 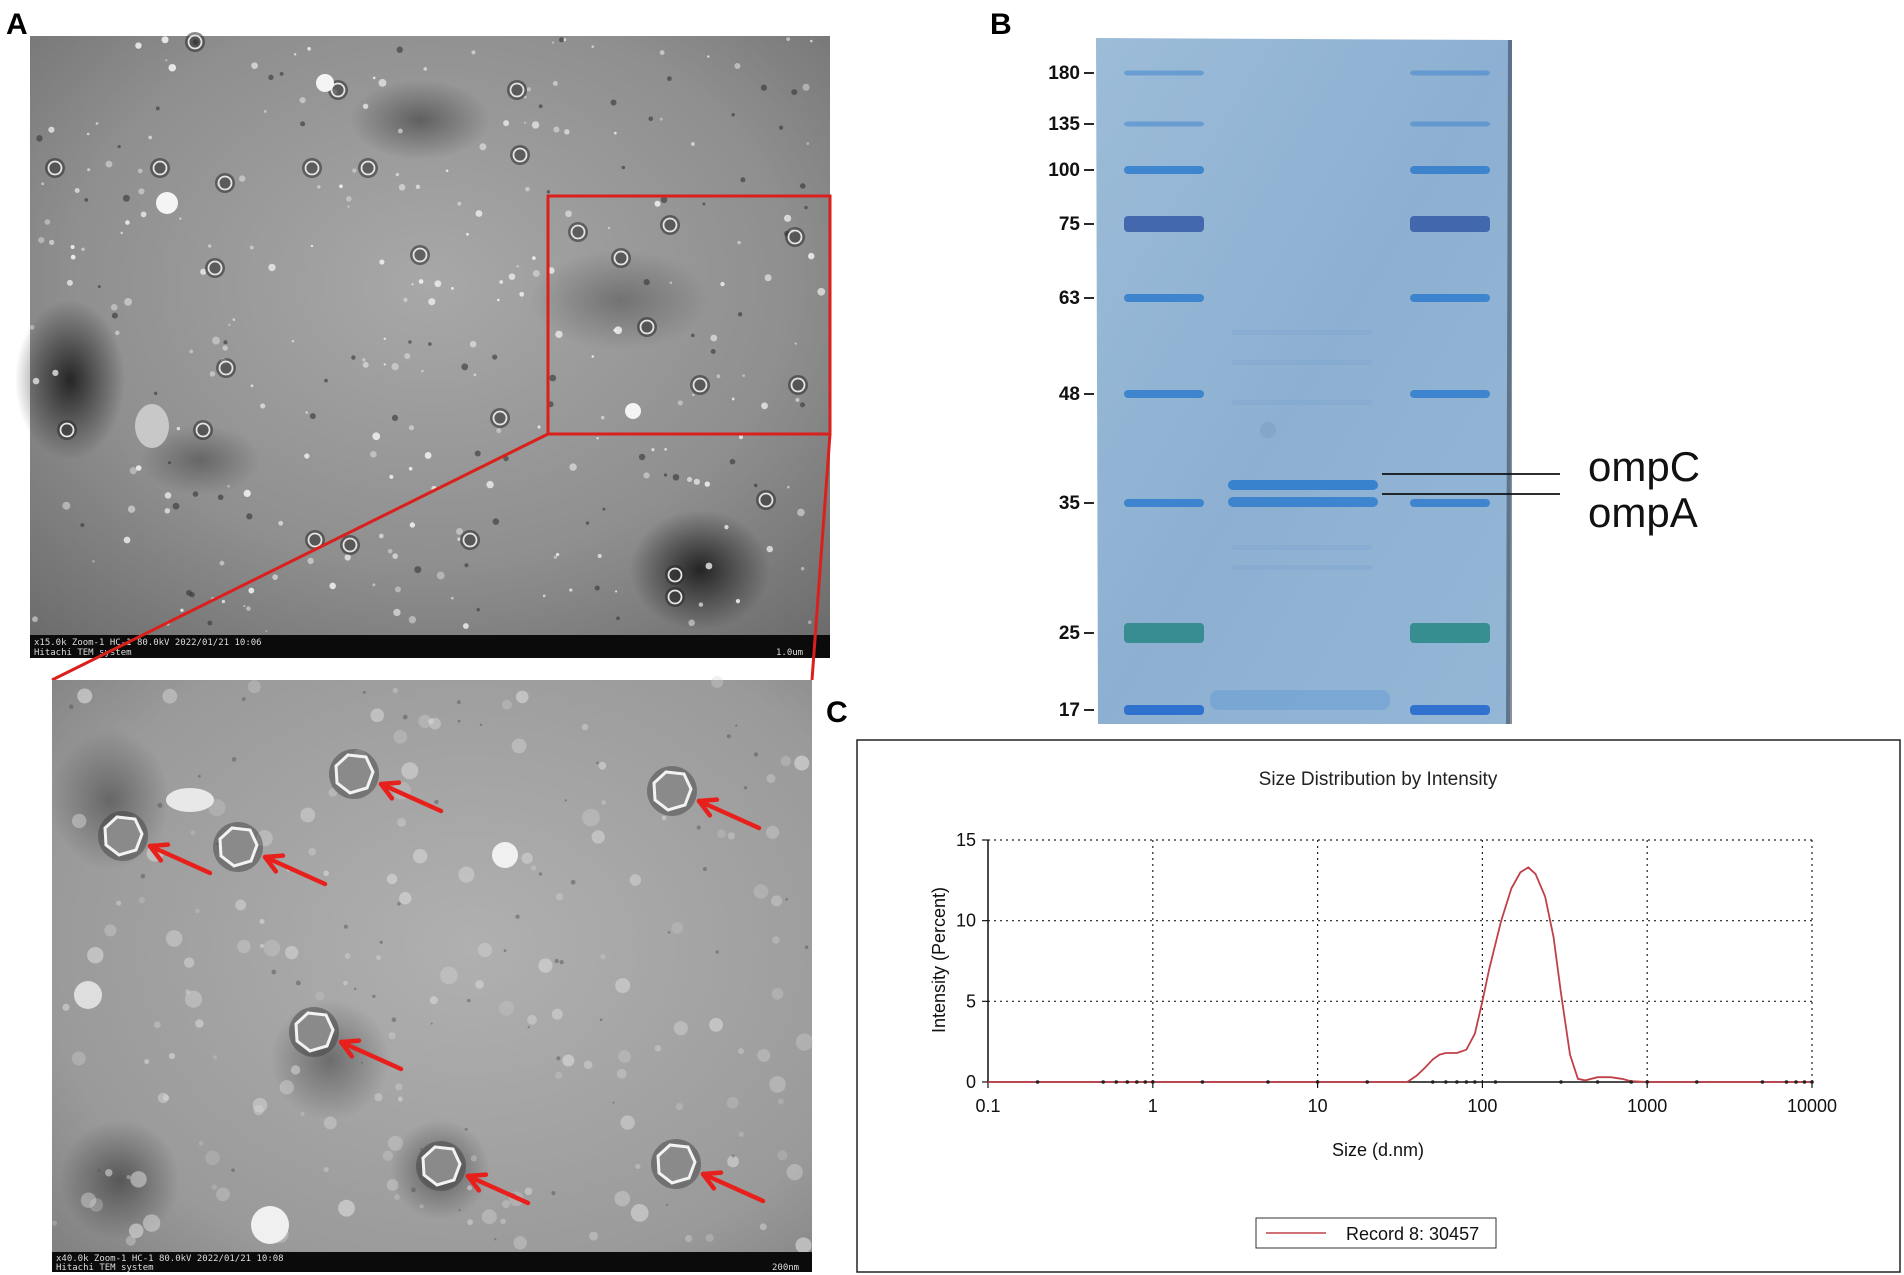 I want to click on x-tick-label: 100, so click(x=1482, y=1106).